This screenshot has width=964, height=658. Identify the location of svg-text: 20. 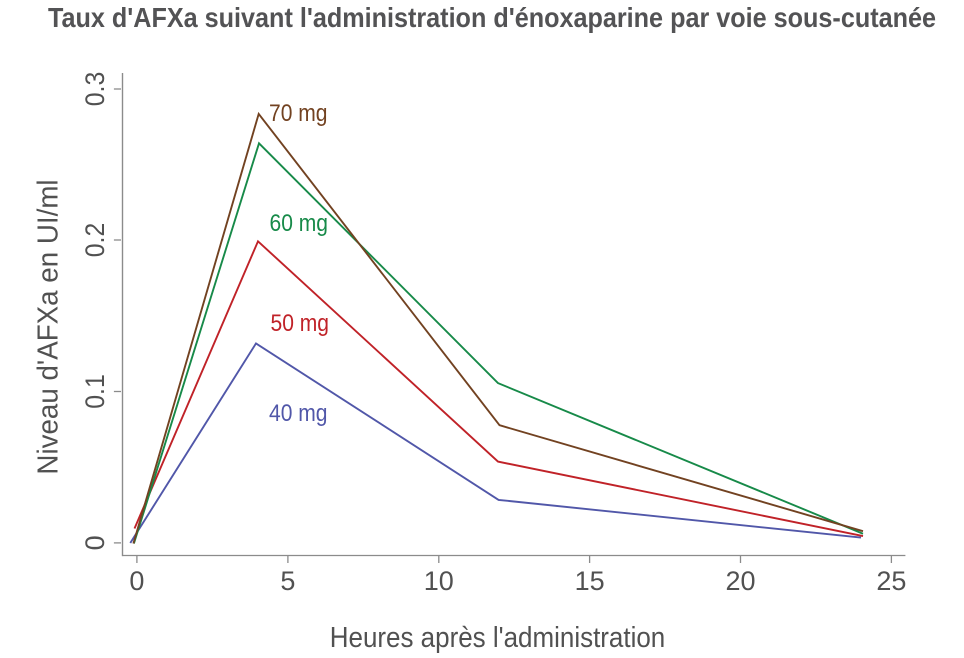
(740, 581).